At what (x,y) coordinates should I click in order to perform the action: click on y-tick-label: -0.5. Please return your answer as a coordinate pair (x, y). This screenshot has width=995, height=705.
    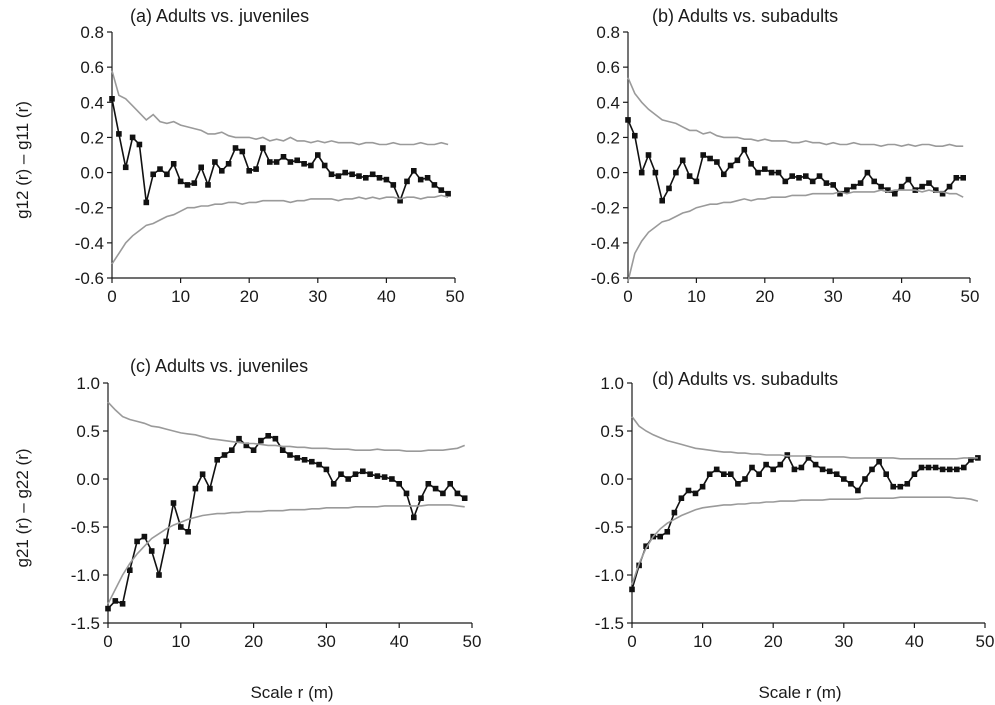
    Looking at the image, I should click on (609, 527).